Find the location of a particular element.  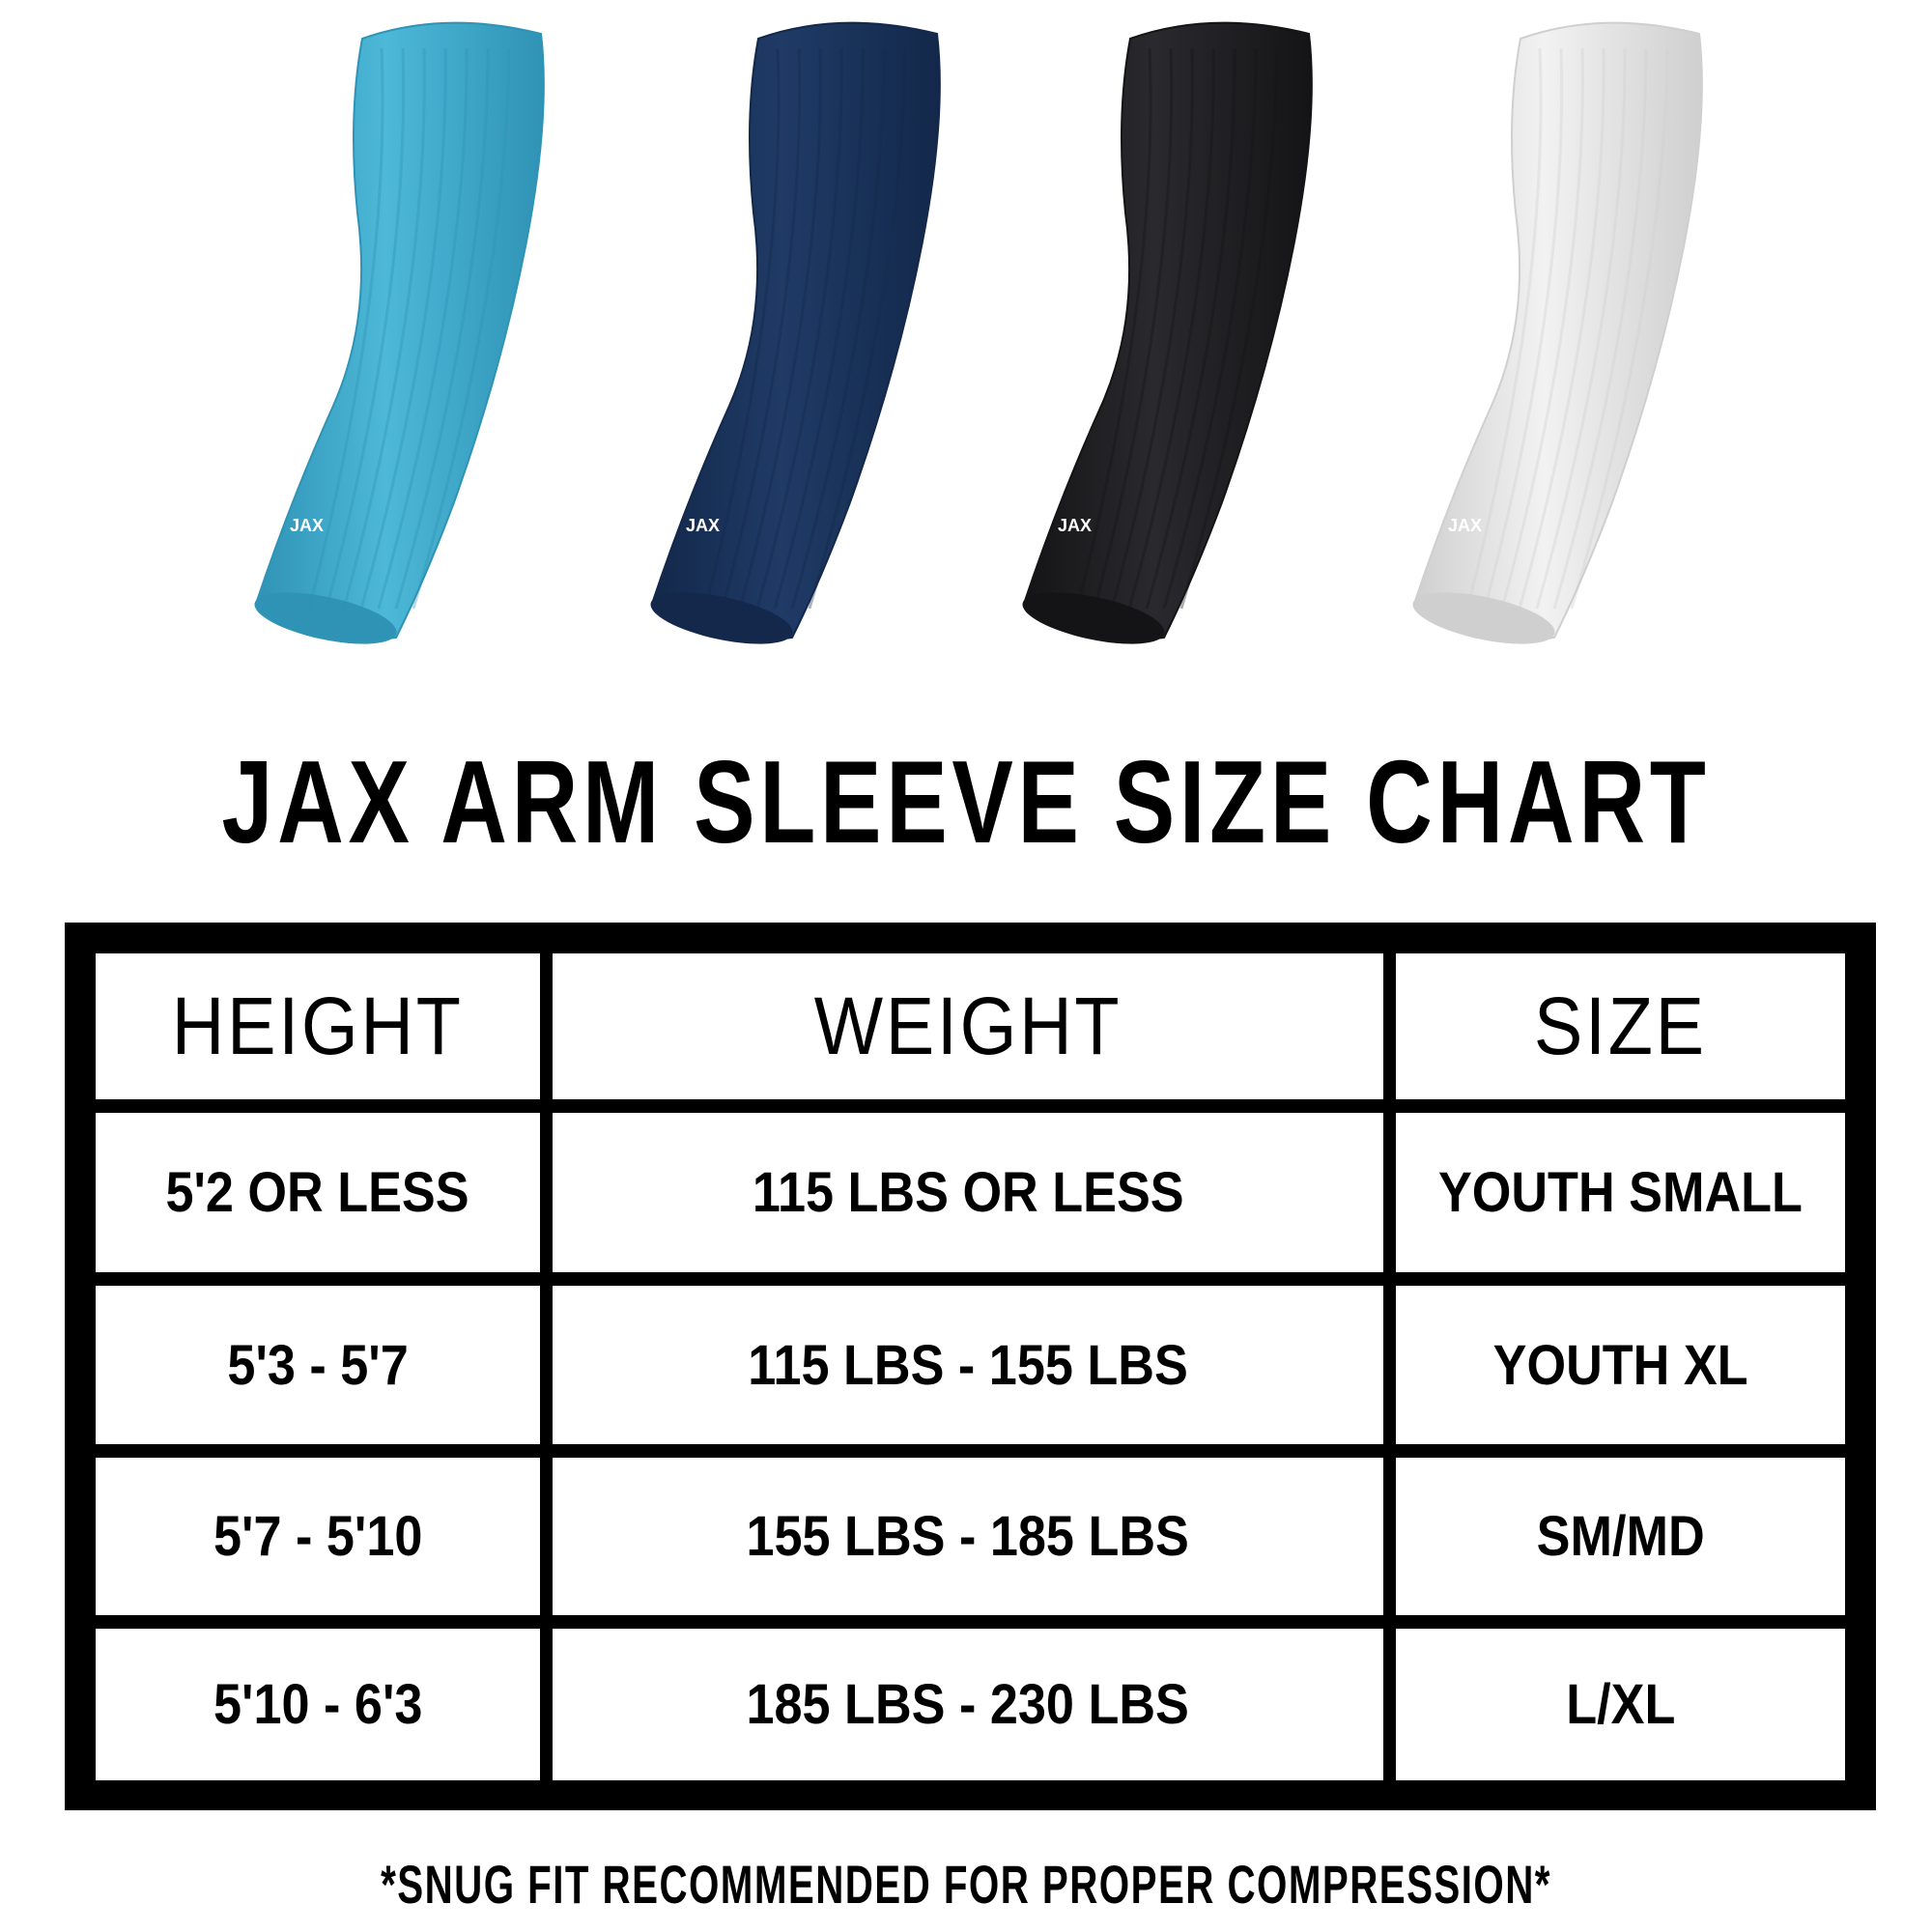

table-cell: L/XL is located at coordinates (1620, 1704).